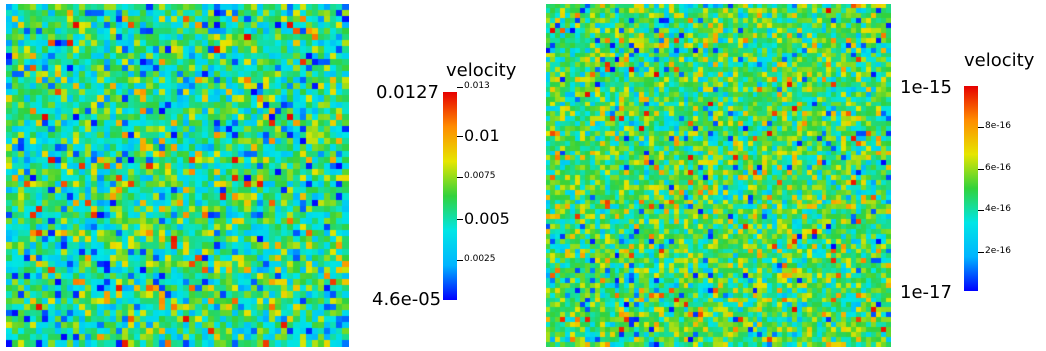  What do you see at coordinates (998, 167) in the screenshot?
I see `colorbar-tick-label: 6e-16` at bounding box center [998, 167].